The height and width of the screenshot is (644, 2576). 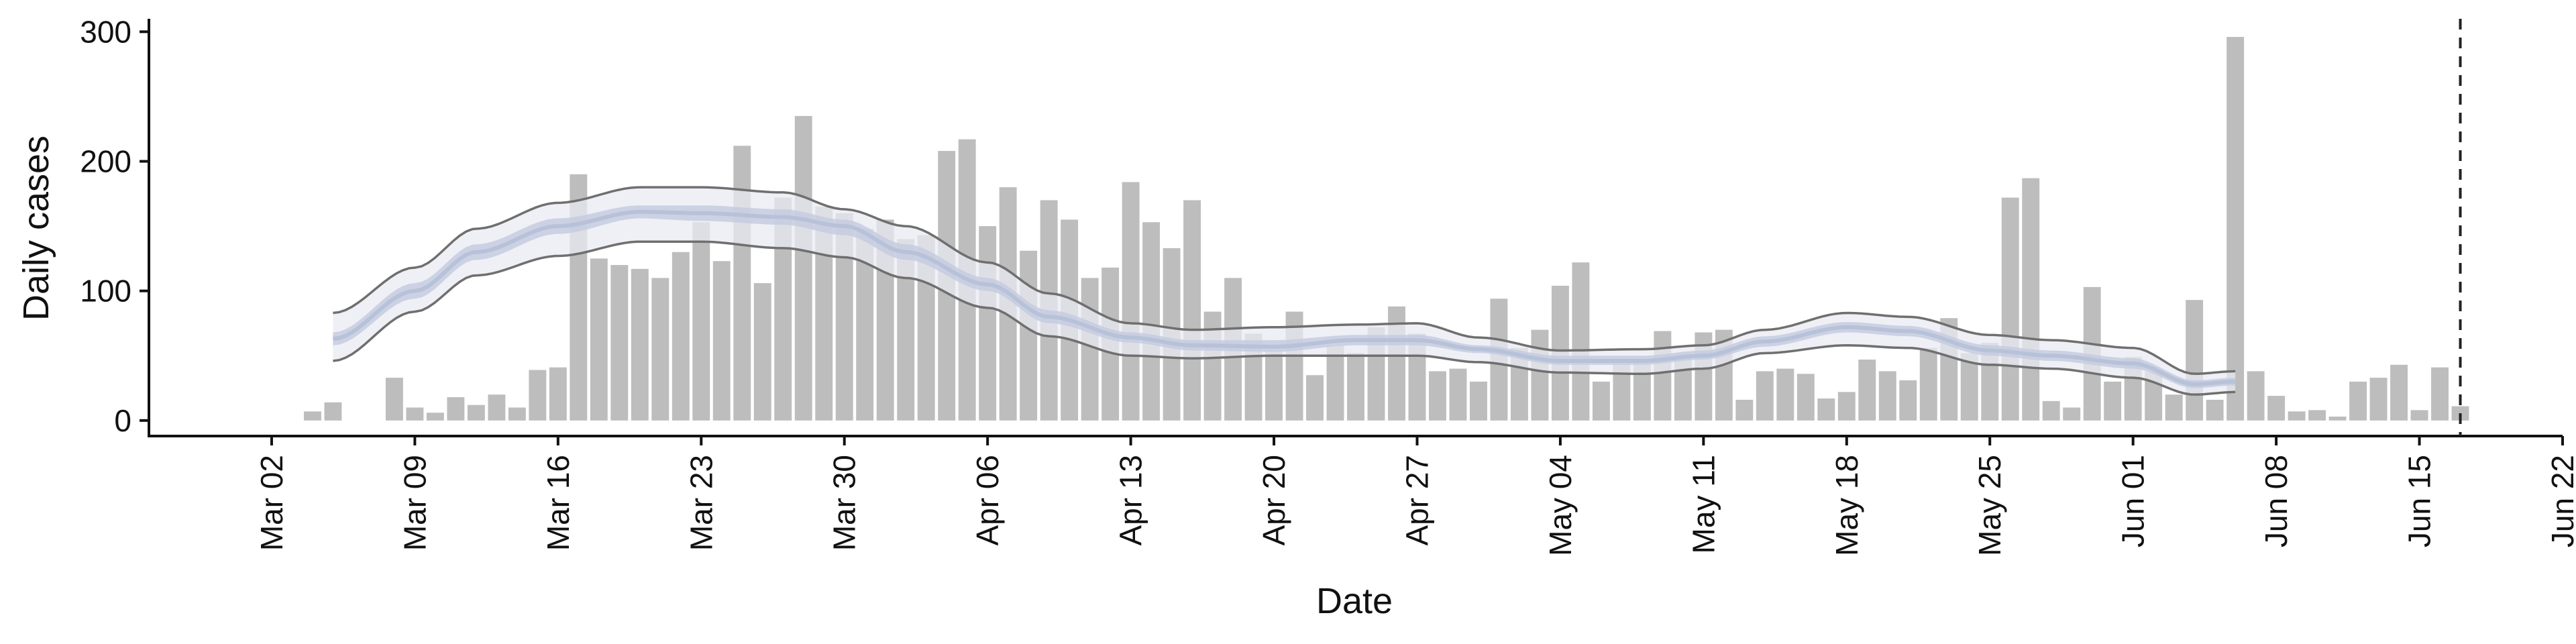 I want to click on x-tick-label: Mar 09, so click(x=414, y=503).